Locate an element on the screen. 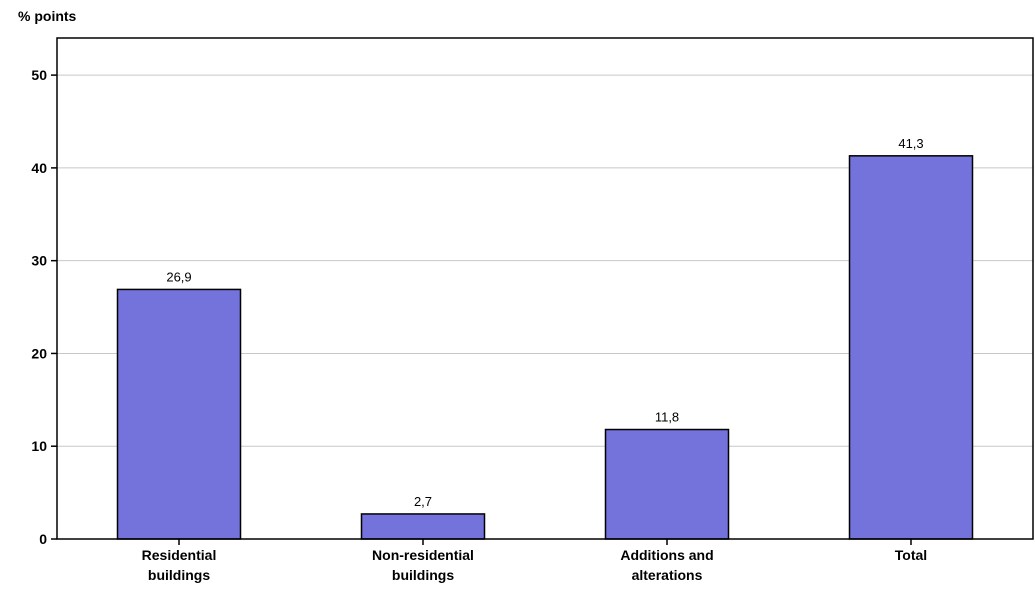  y-tick-label: 0 is located at coordinates (43, 539).